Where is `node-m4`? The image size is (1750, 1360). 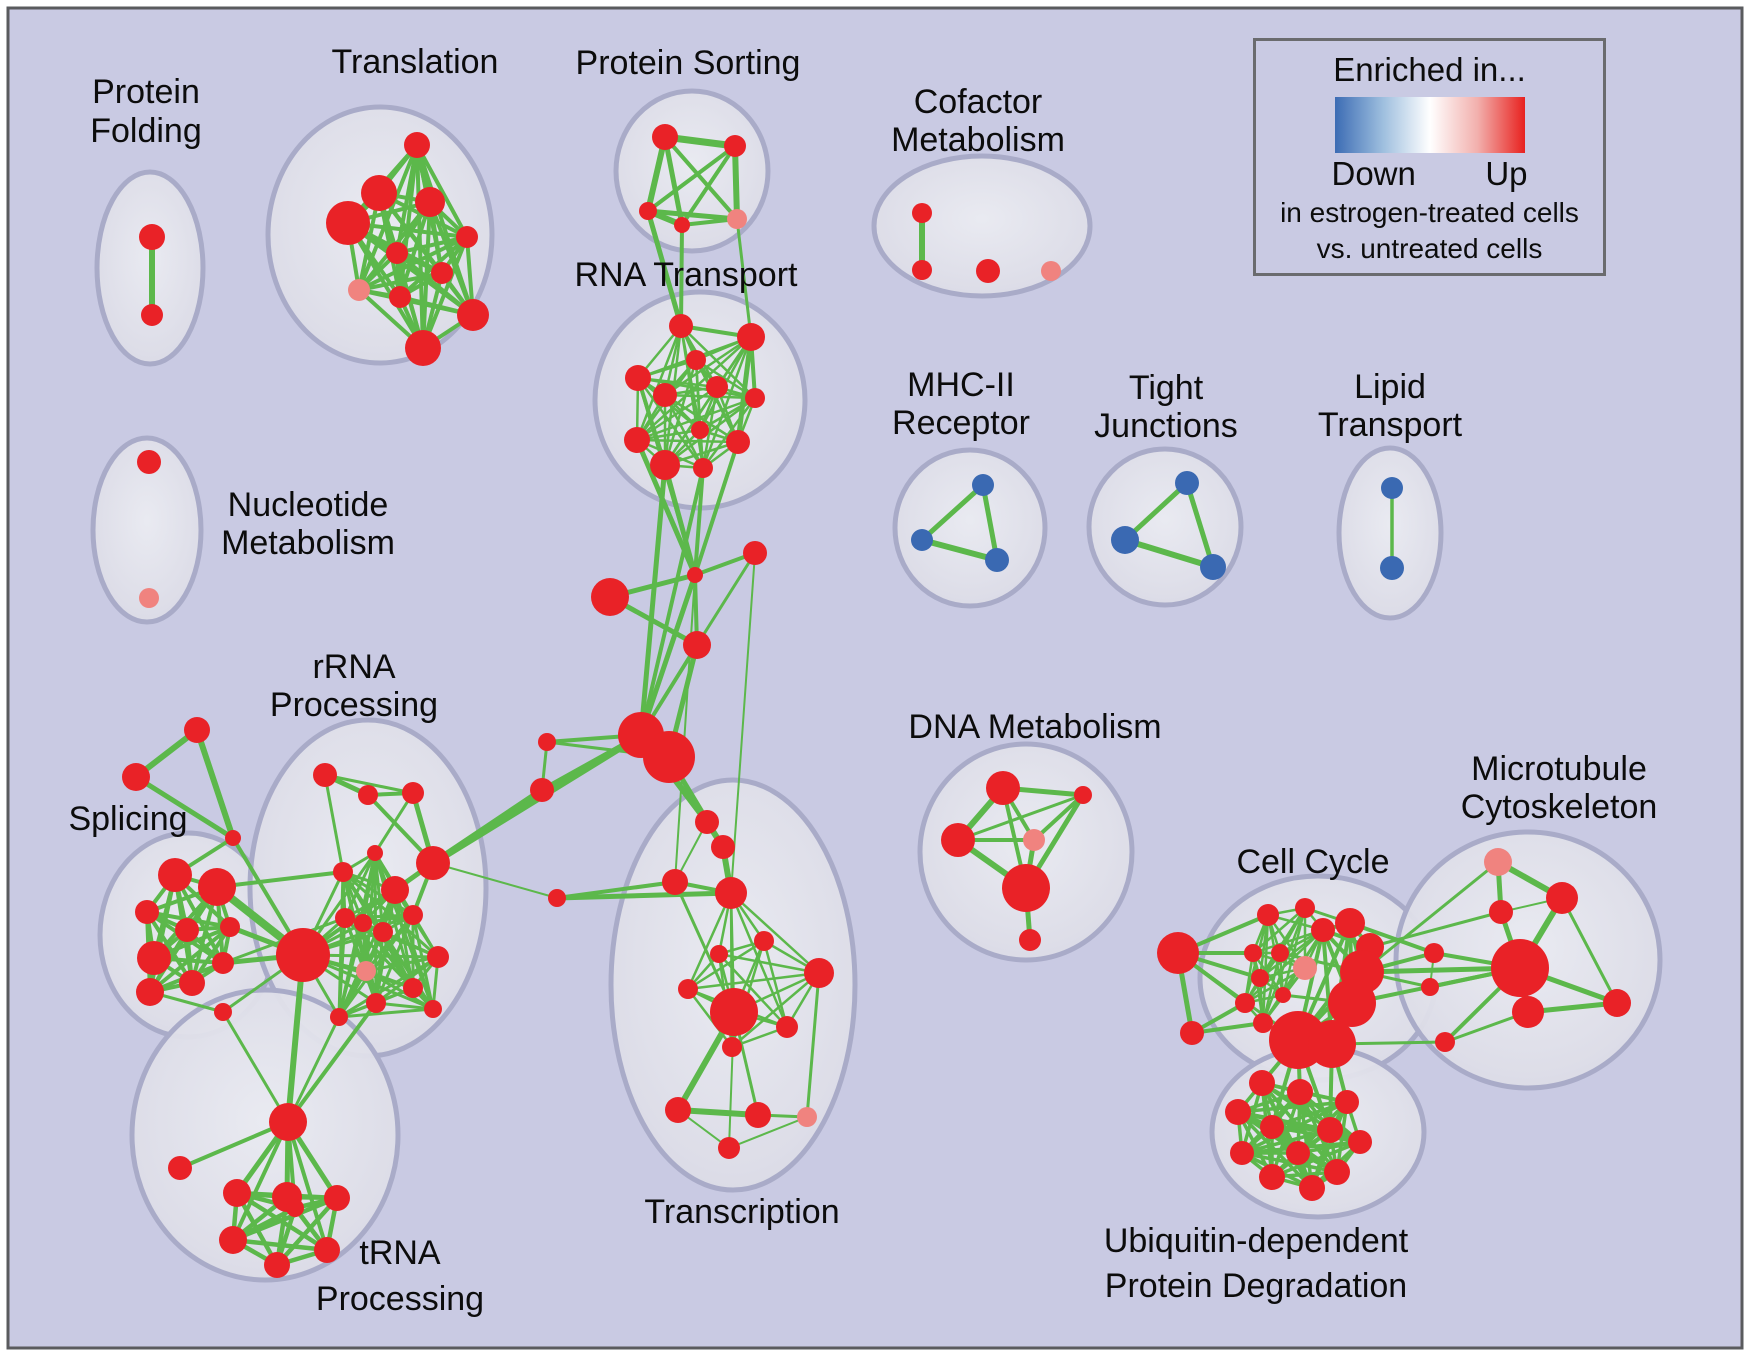 node-m4 is located at coordinates (1528, 1012).